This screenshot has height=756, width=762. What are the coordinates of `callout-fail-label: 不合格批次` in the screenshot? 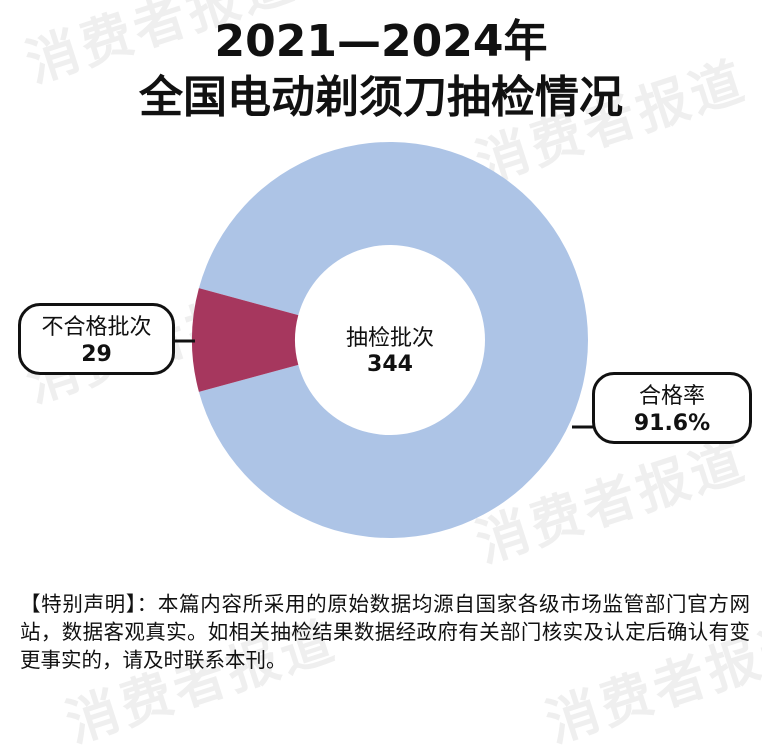 It's located at (96, 327).